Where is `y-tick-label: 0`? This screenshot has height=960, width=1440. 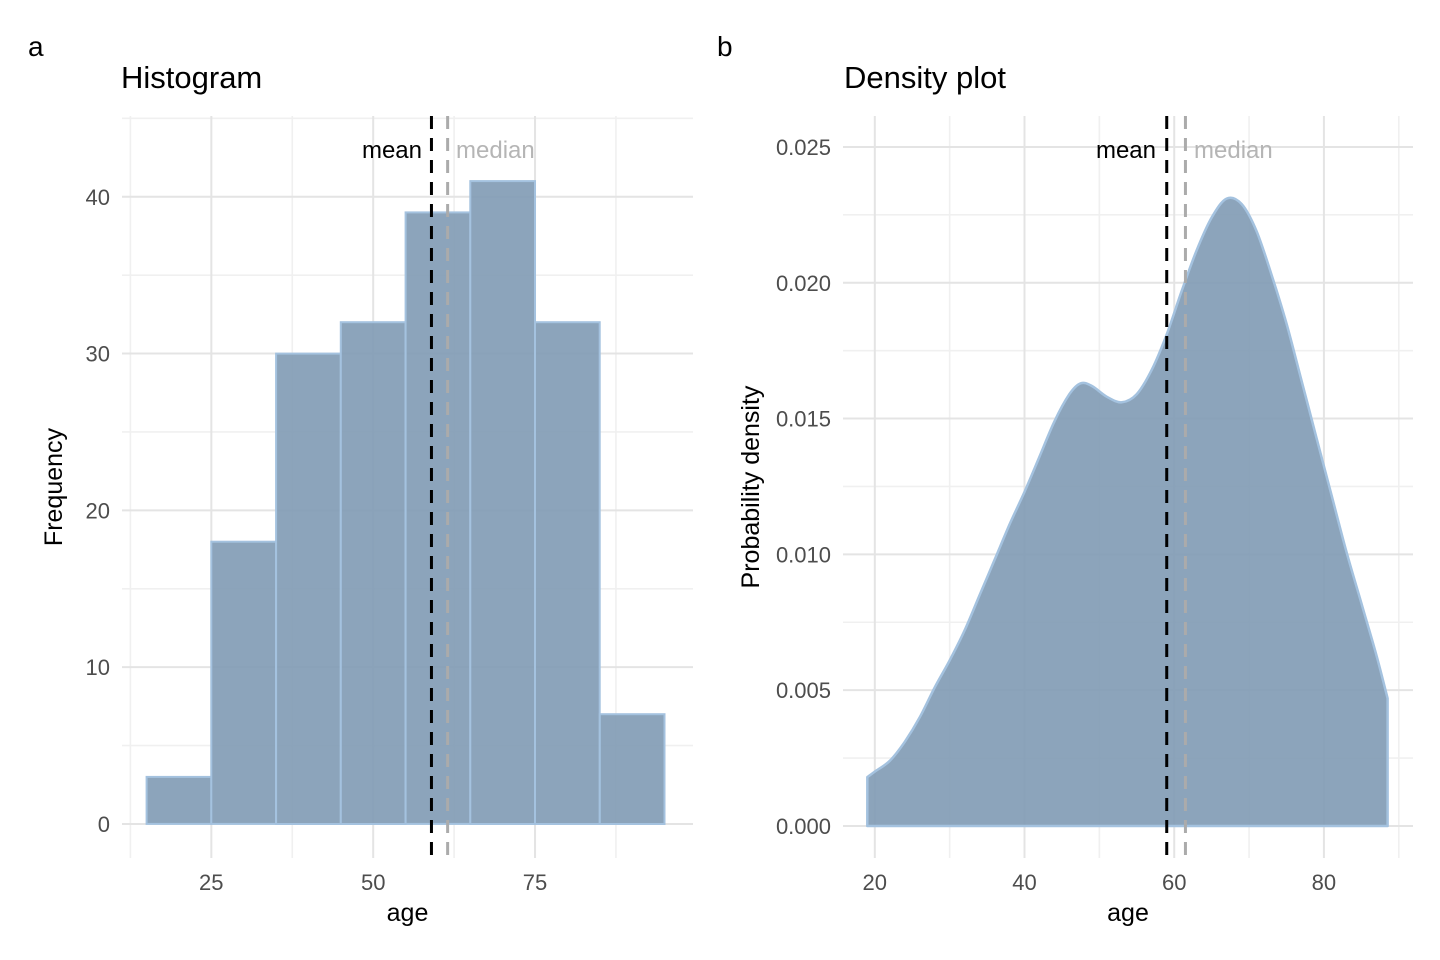
y-tick-label: 0 is located at coordinates (104, 824).